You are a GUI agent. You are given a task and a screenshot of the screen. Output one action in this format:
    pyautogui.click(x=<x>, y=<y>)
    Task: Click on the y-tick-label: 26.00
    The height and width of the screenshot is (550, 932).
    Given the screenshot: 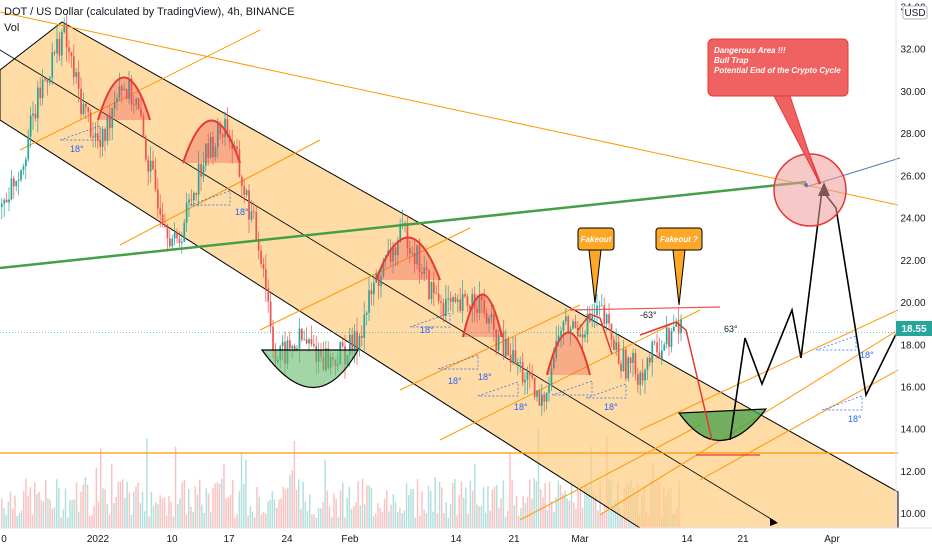 What is the action you would take?
    pyautogui.click(x=912, y=176)
    